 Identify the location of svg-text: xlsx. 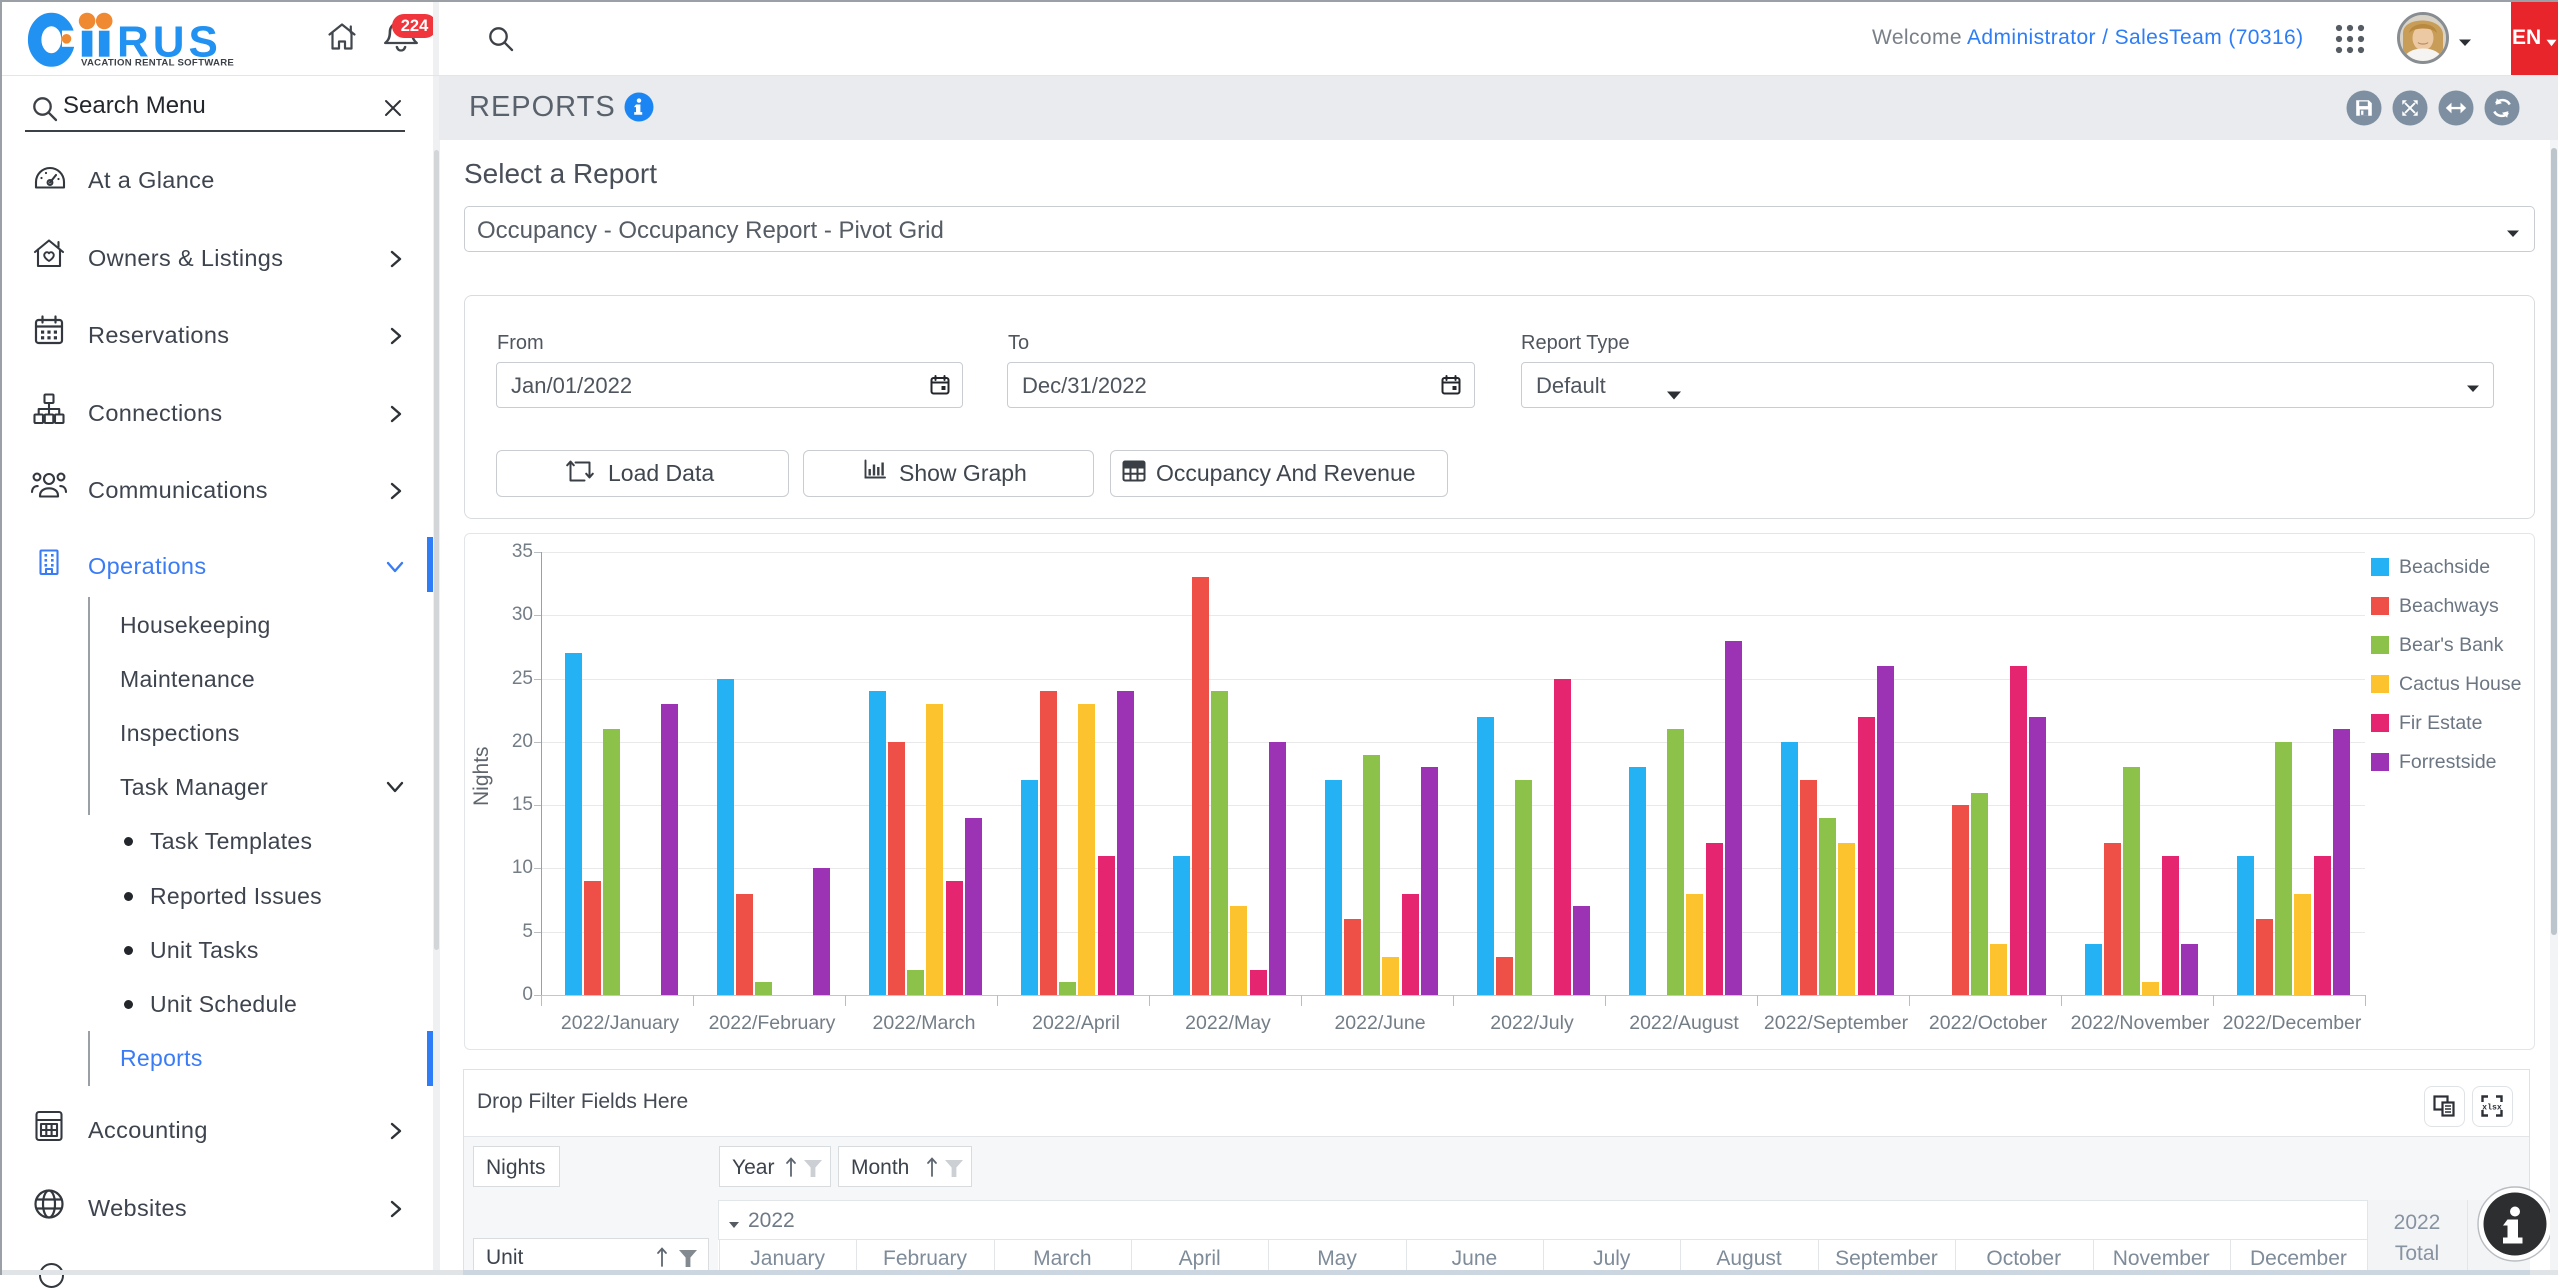
(2492, 1108).